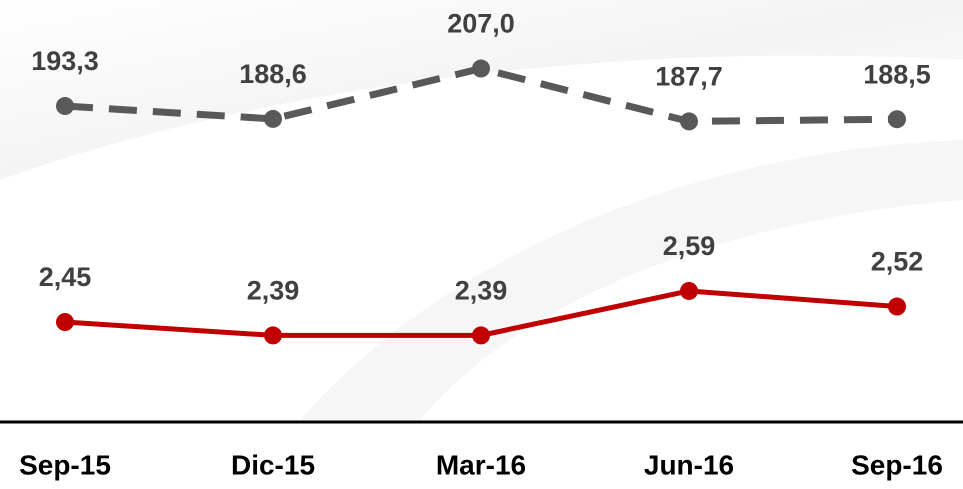 Image resolution: width=963 pixels, height=489 pixels. Describe the element at coordinates (689, 464) in the screenshot. I see `x-tick-label: Jun-16` at that location.